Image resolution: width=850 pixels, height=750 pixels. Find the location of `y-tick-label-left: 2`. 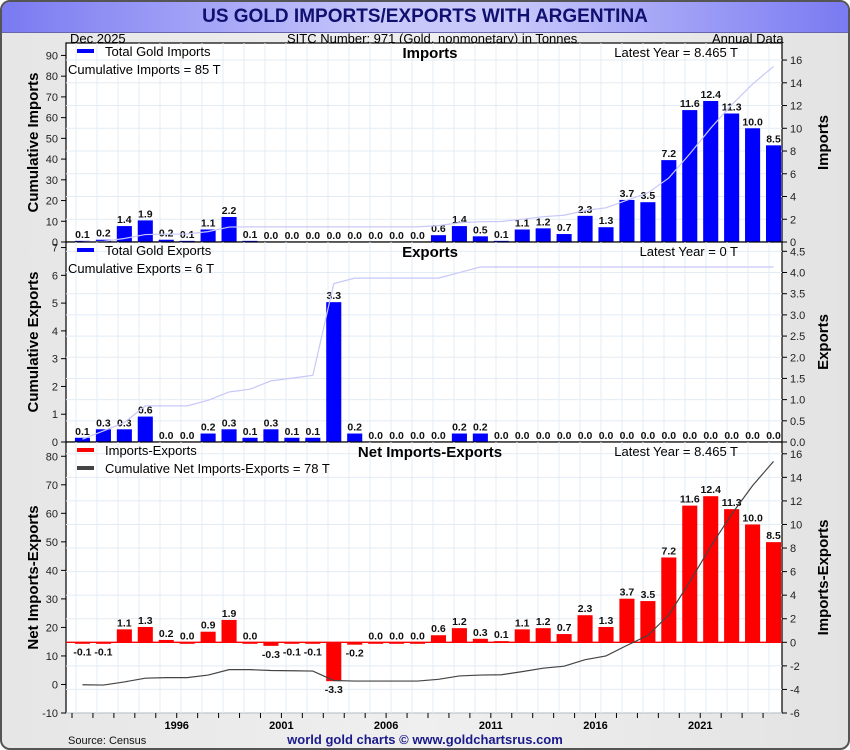

y-tick-label-left: 2 is located at coordinates (55, 387).